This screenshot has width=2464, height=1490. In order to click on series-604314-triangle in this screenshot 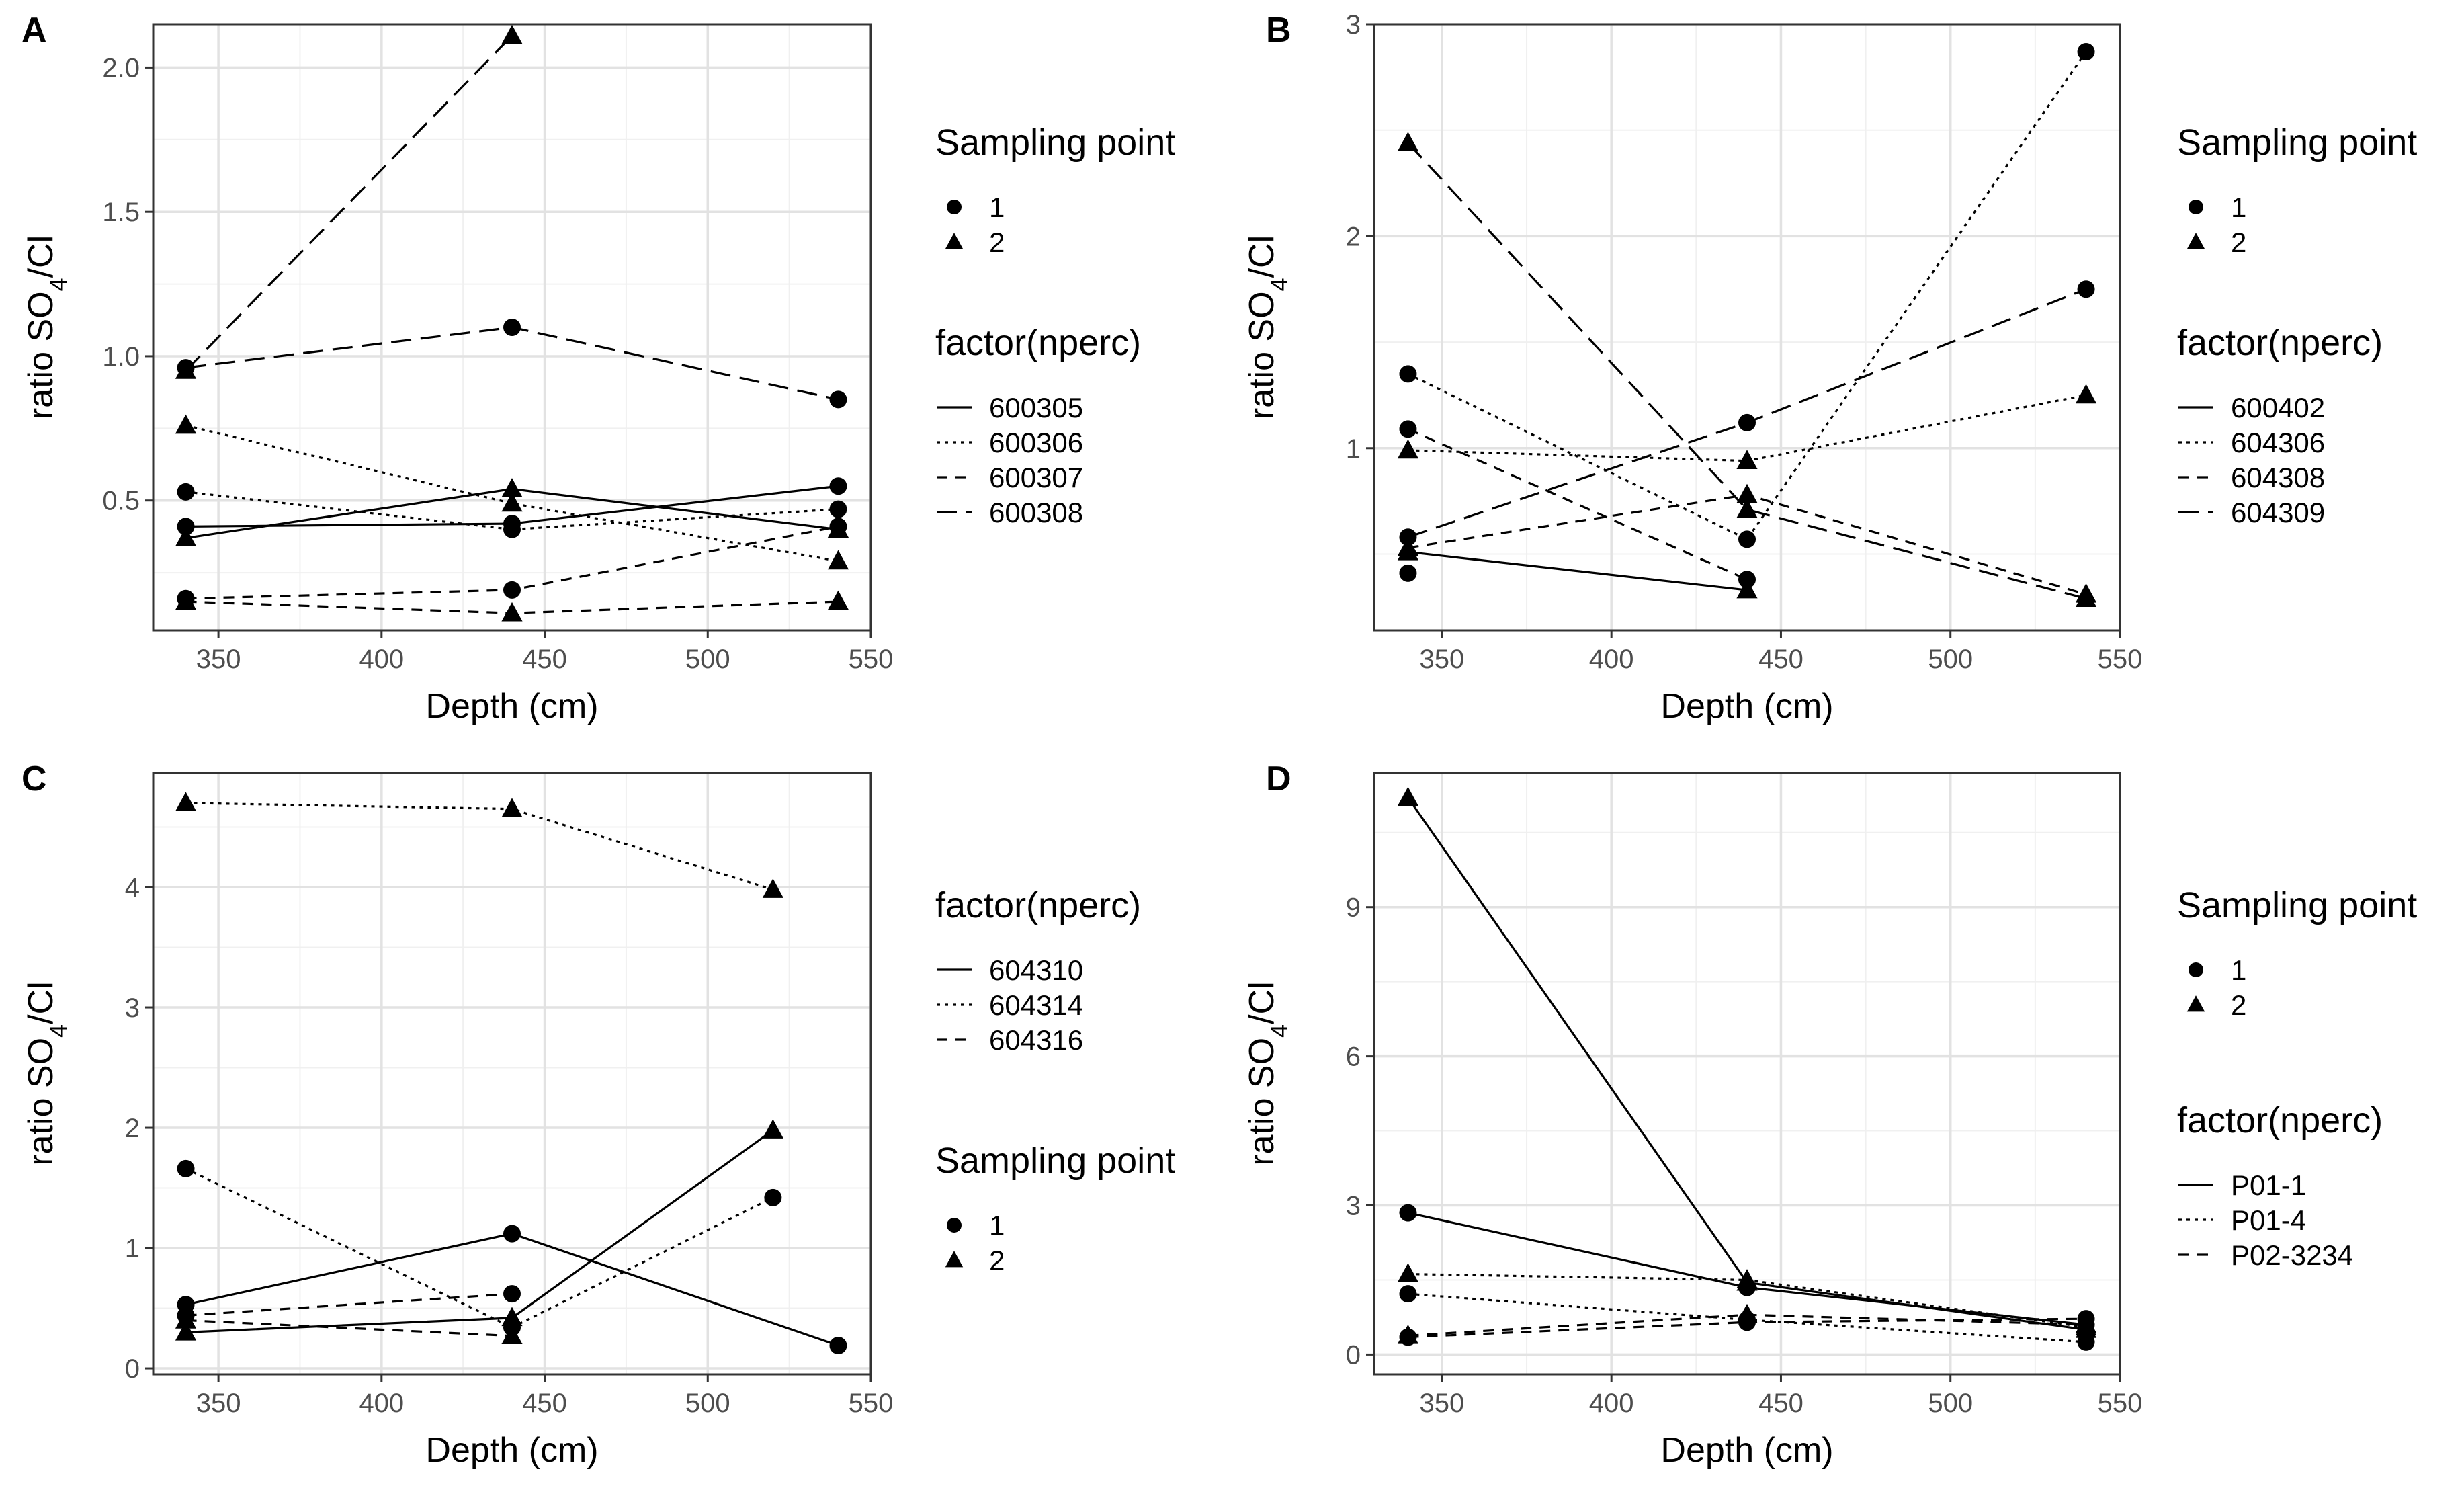, I will do `click(479, 845)`.